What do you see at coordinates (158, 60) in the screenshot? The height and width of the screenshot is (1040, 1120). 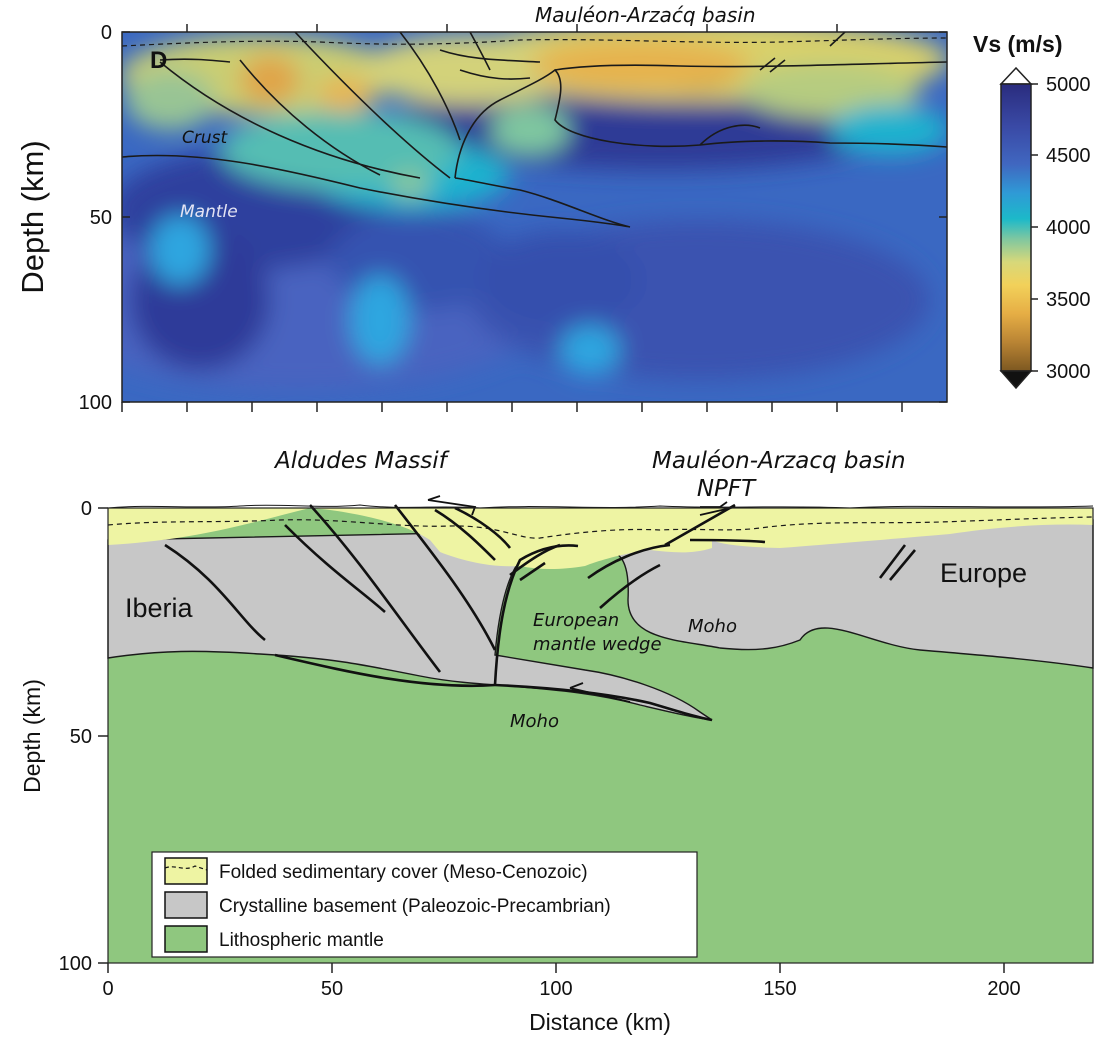 I see `panel-letter: D` at bounding box center [158, 60].